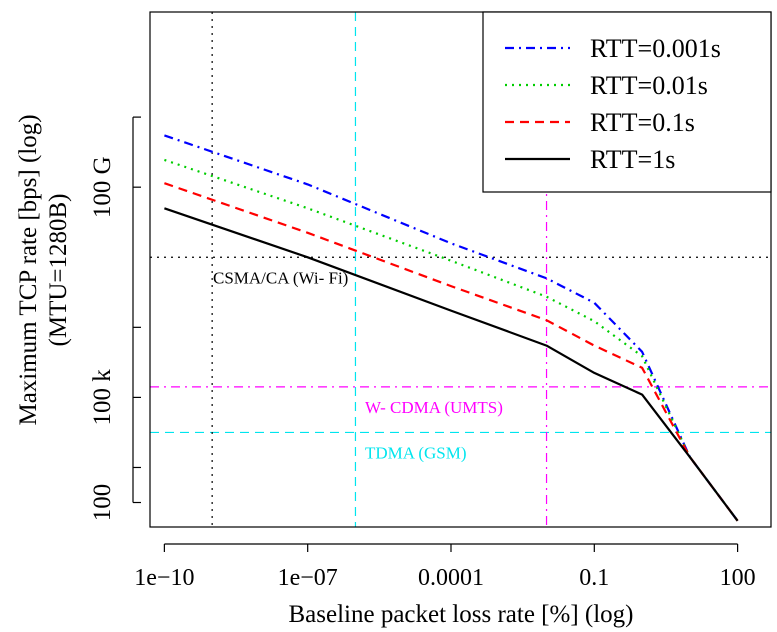  Describe the element at coordinates (649, 85) in the screenshot. I see `legend-label-1: RTT=0.01s` at that location.